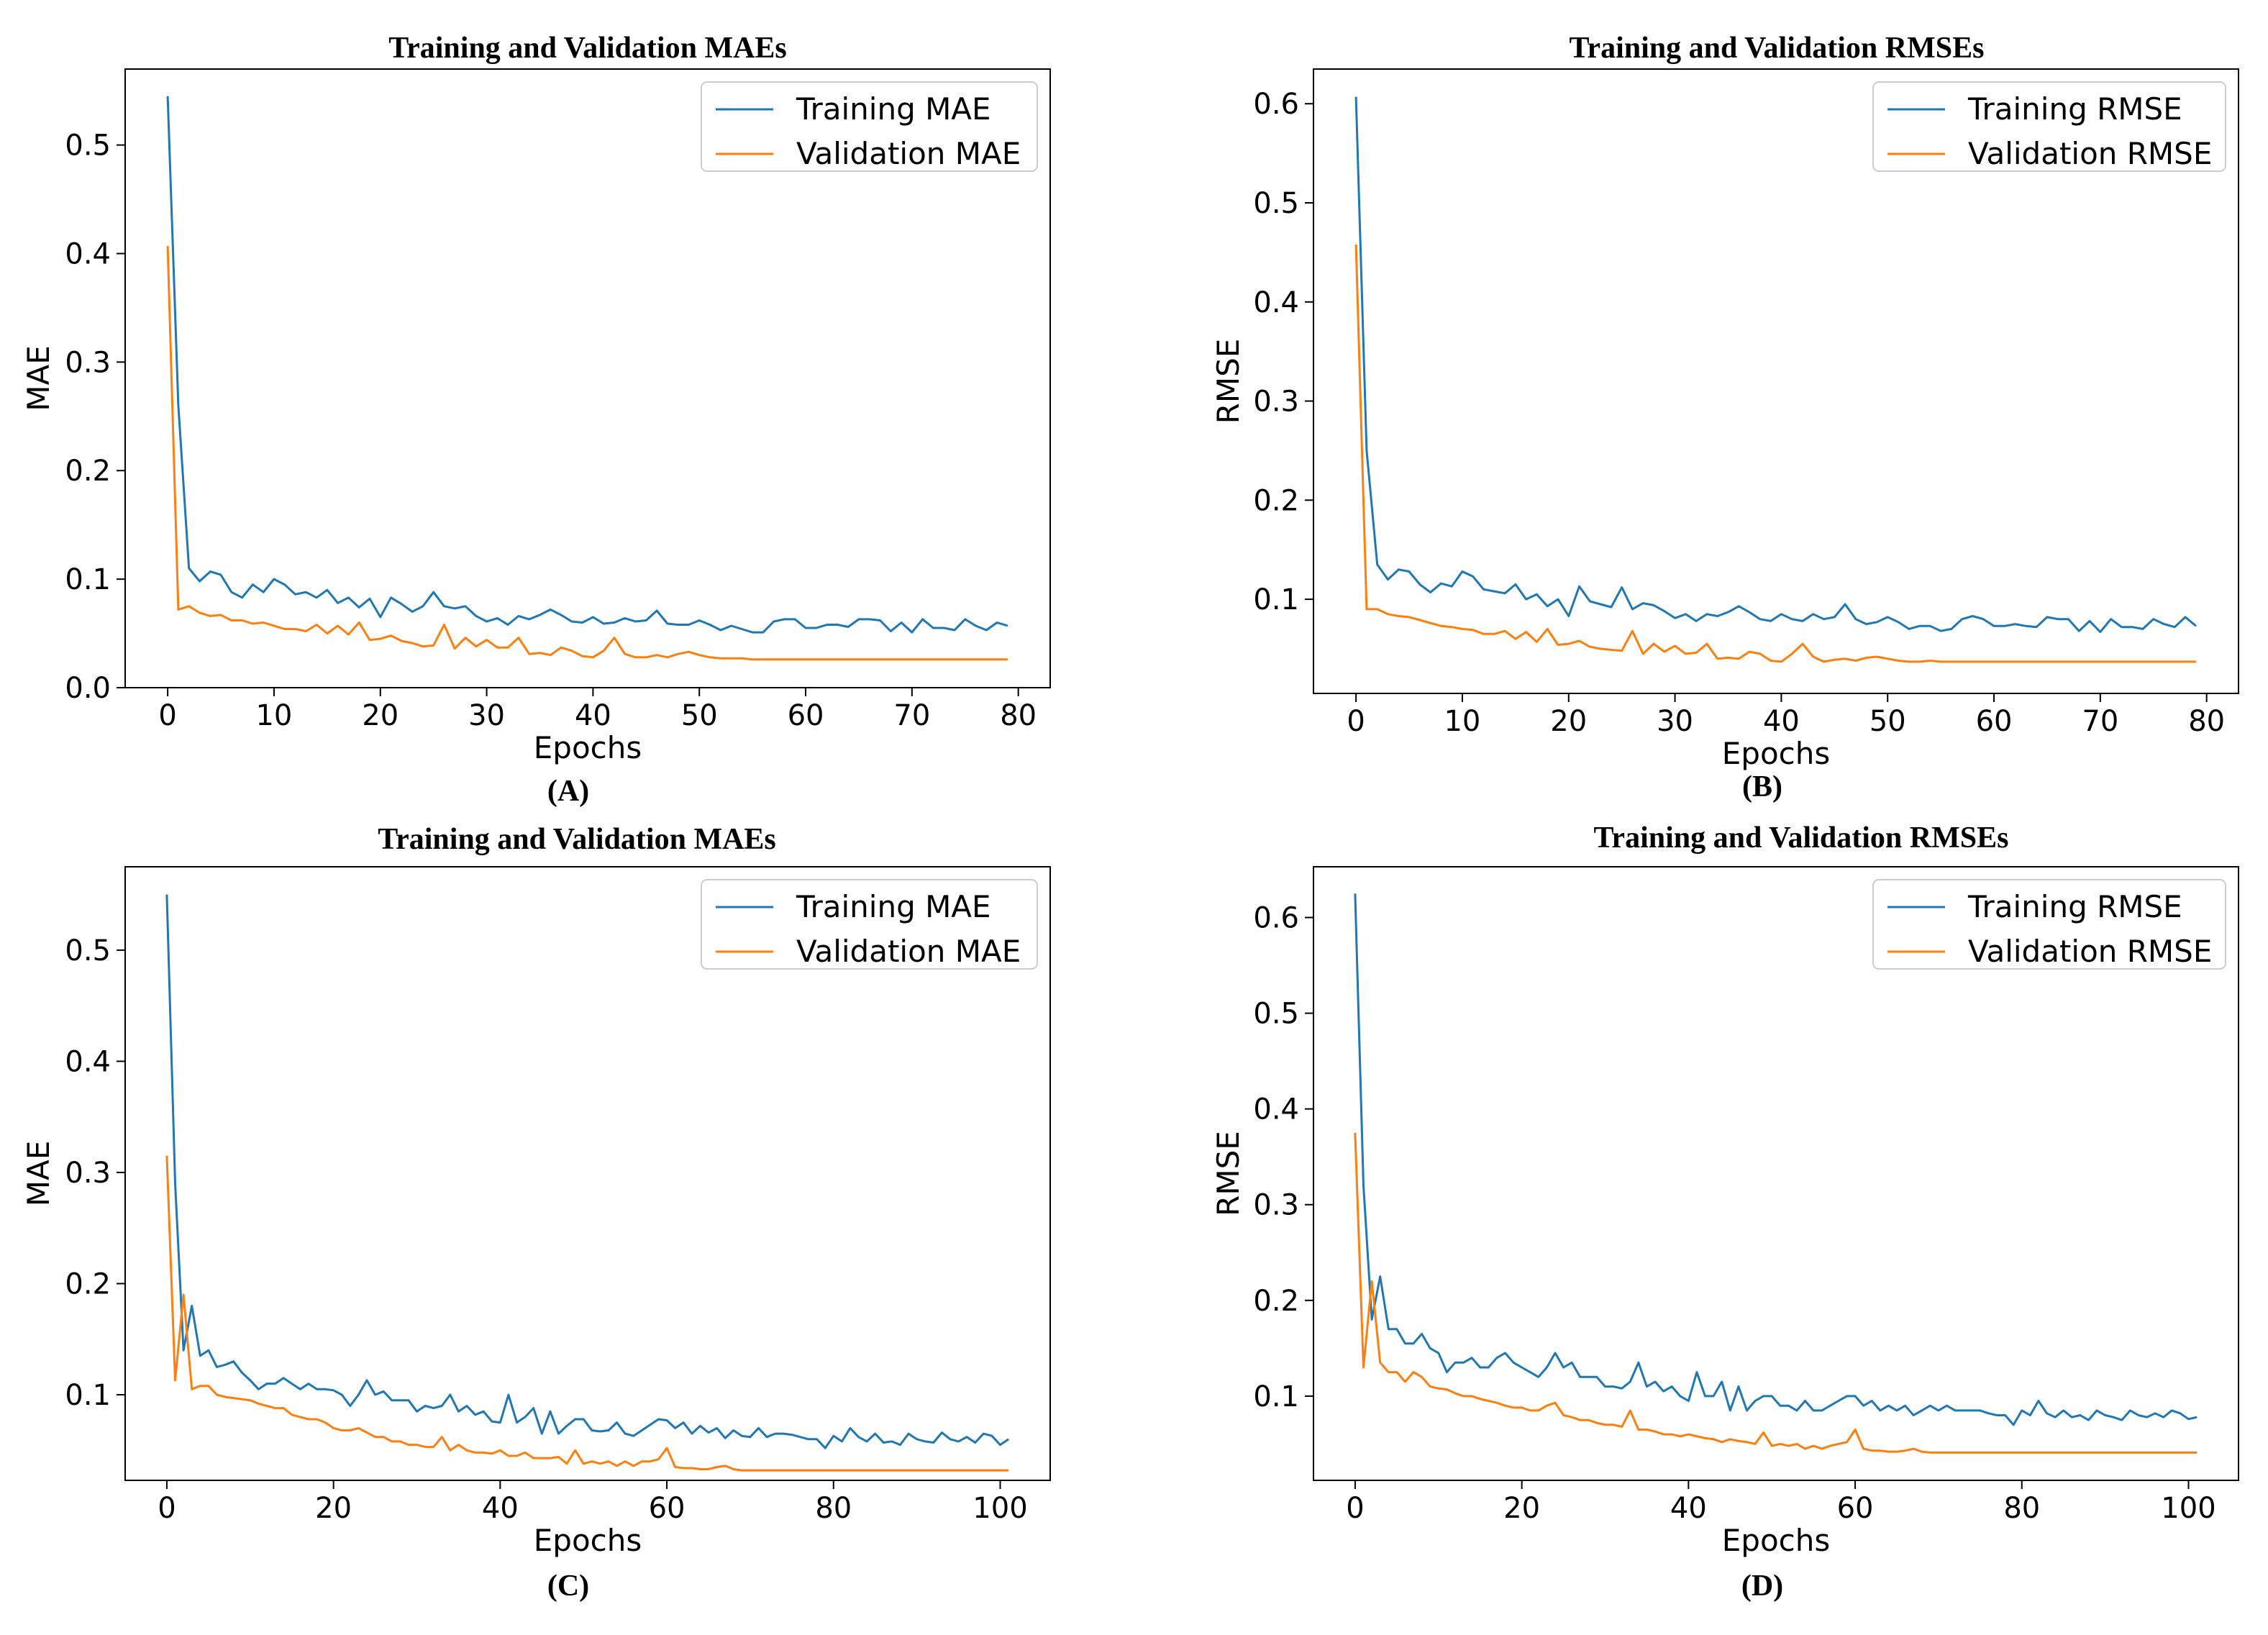 Image resolution: width=2268 pixels, height=1635 pixels. I want to click on x-tick-label: 100, so click(2188, 1508).